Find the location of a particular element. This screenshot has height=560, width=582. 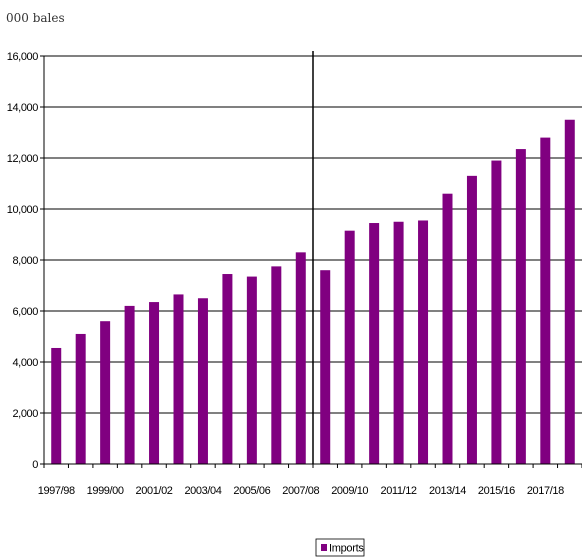

y-tick-label: 4,000 is located at coordinates (25, 363).